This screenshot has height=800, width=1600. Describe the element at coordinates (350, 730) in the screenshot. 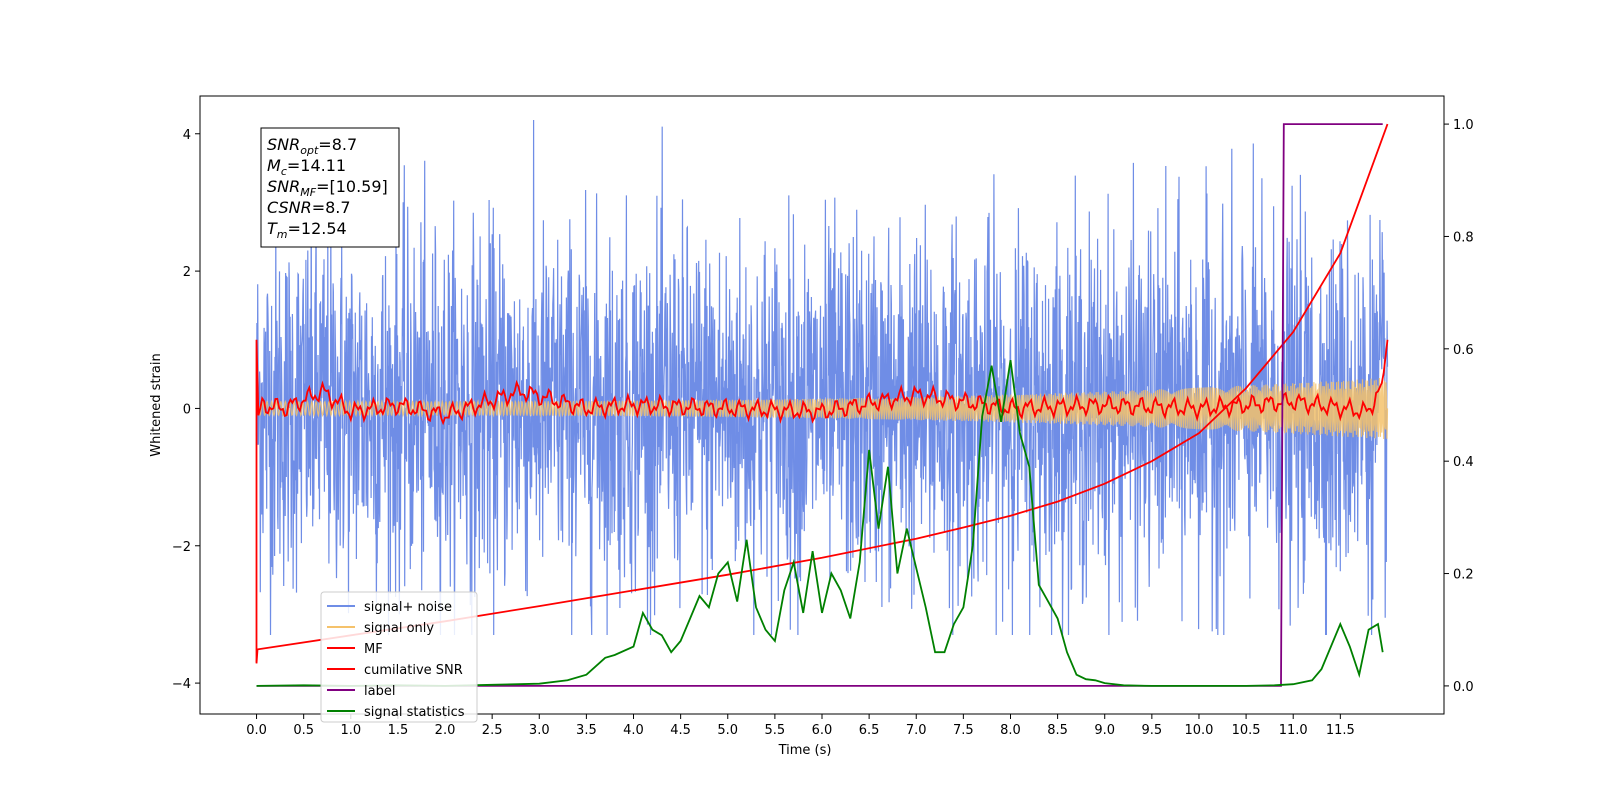

I see `x-tick-label: 1.0` at that location.